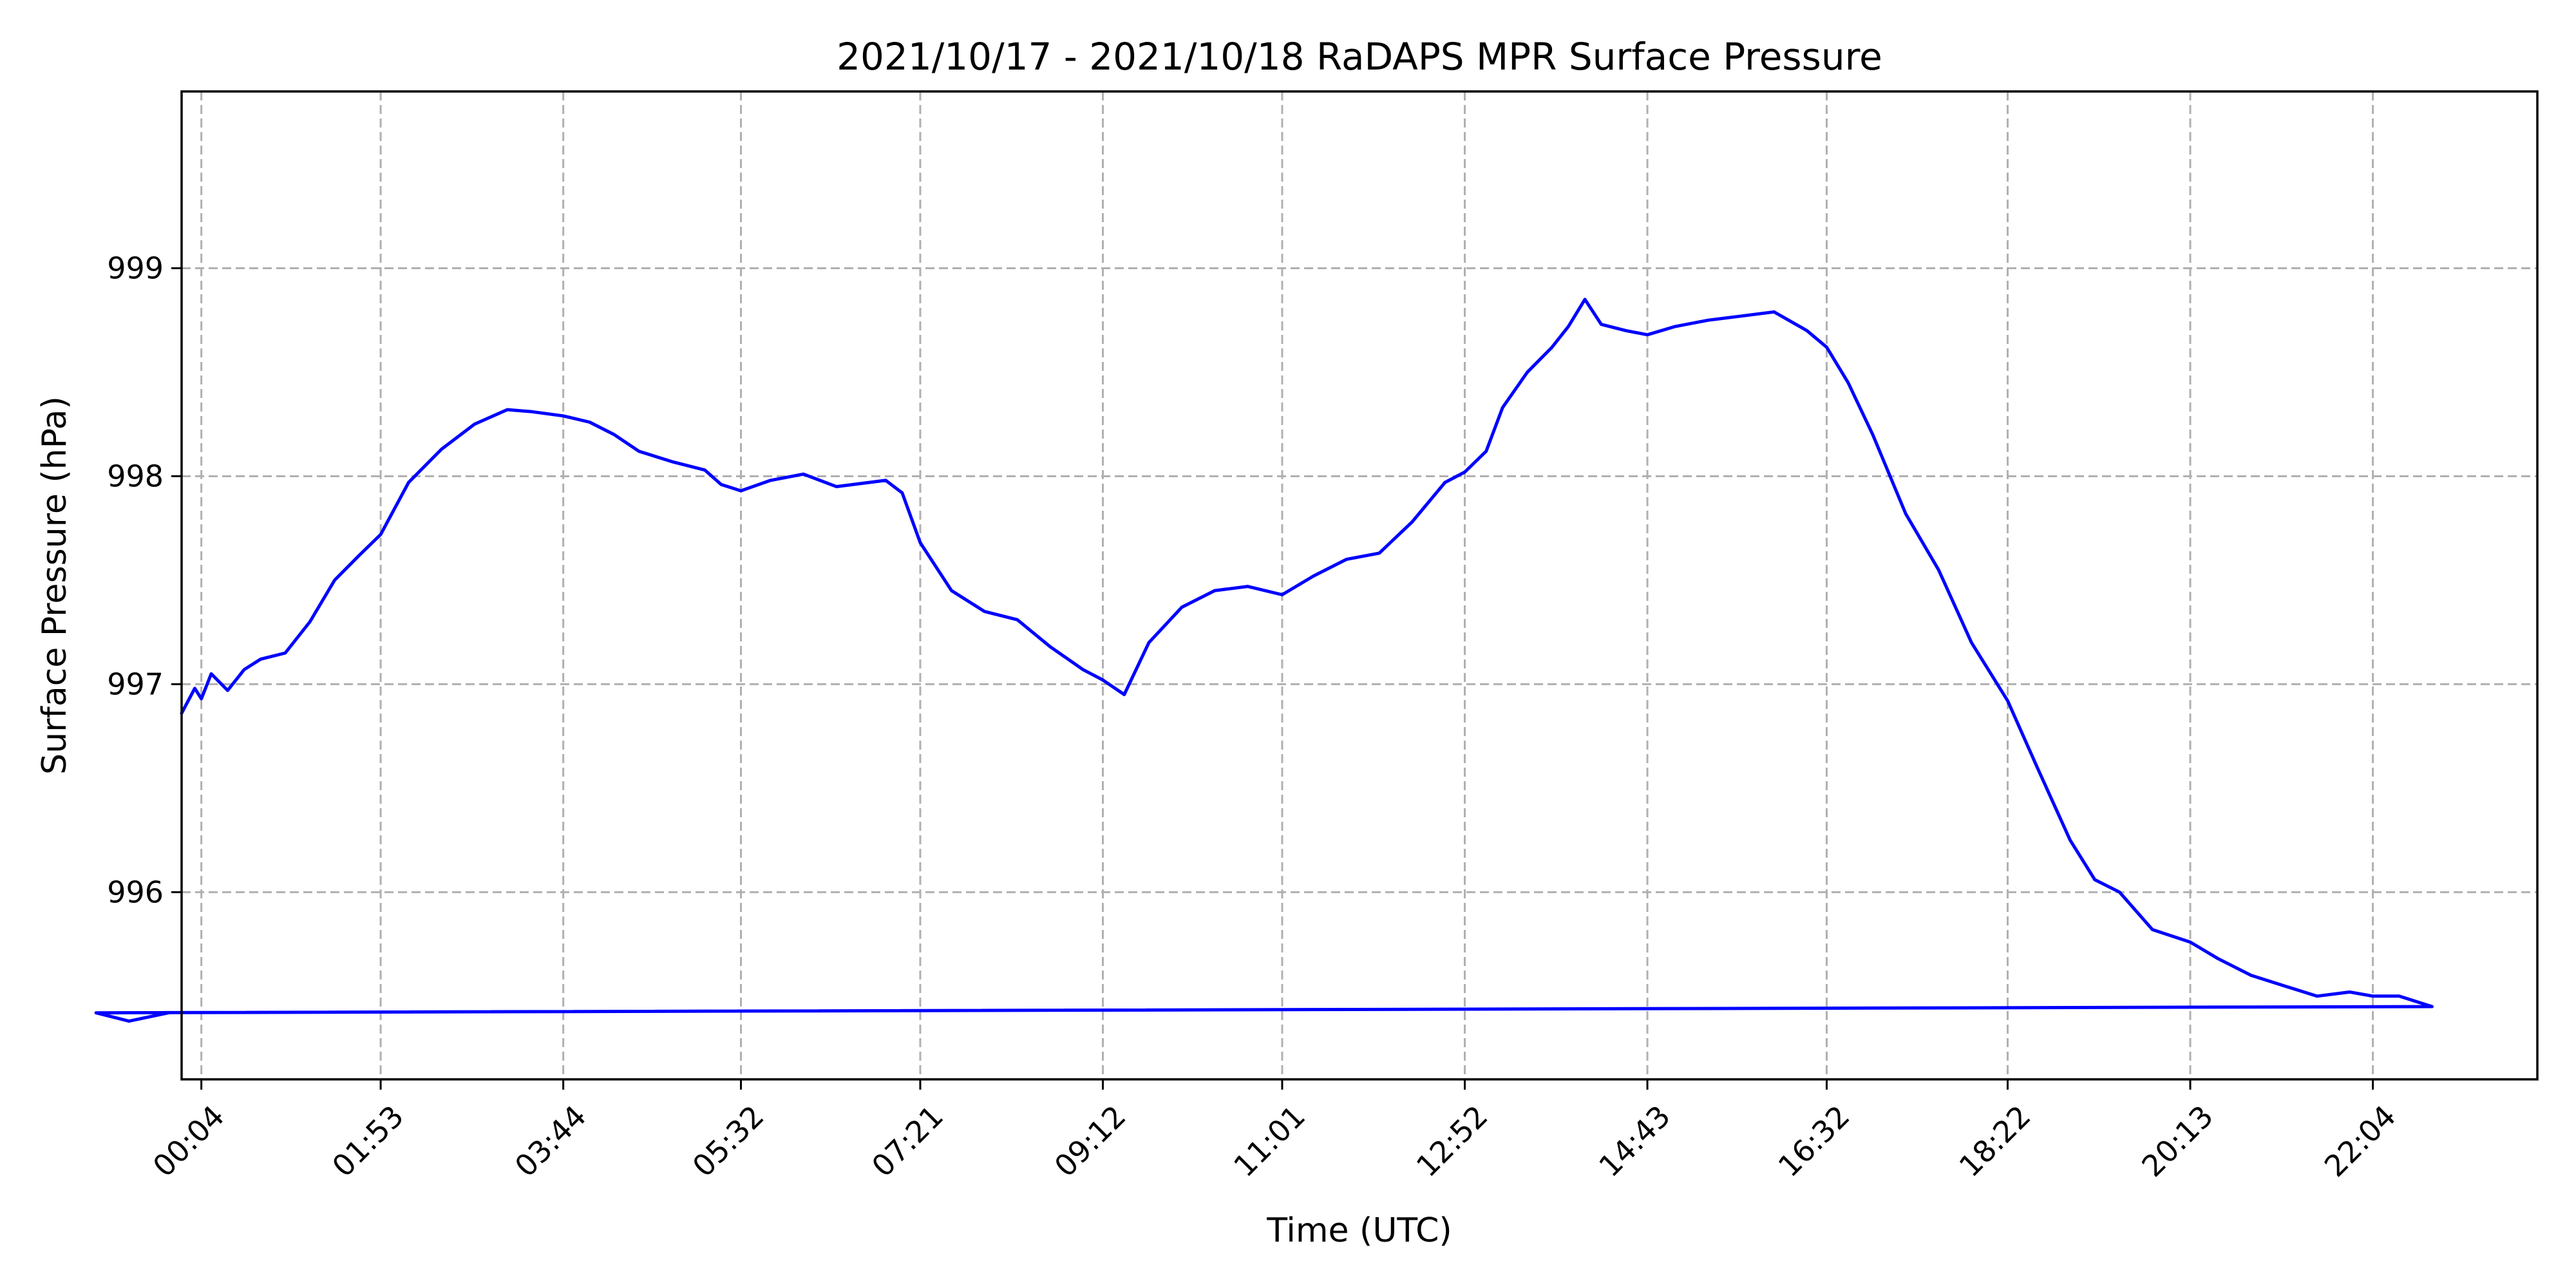 This screenshot has width=2576, height=1288. I want to click on y-axis-label: Surface Pressure (hPa), so click(54, 586).